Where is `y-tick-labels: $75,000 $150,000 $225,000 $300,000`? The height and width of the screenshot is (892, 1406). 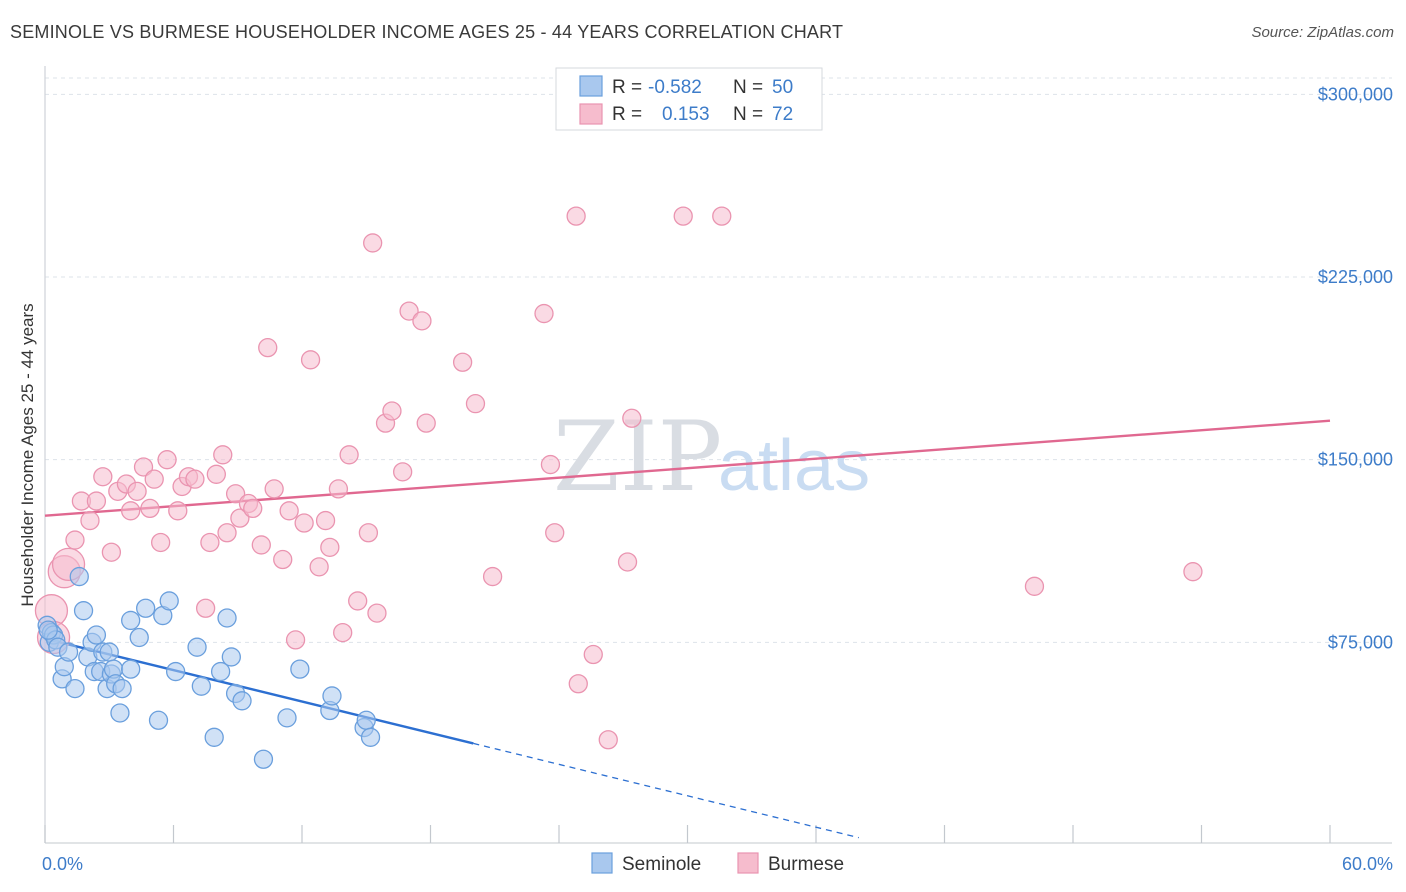
y-tick-labels: $75,000 $150,000 $225,000 $300,000 is located at coordinates (1355, 368).